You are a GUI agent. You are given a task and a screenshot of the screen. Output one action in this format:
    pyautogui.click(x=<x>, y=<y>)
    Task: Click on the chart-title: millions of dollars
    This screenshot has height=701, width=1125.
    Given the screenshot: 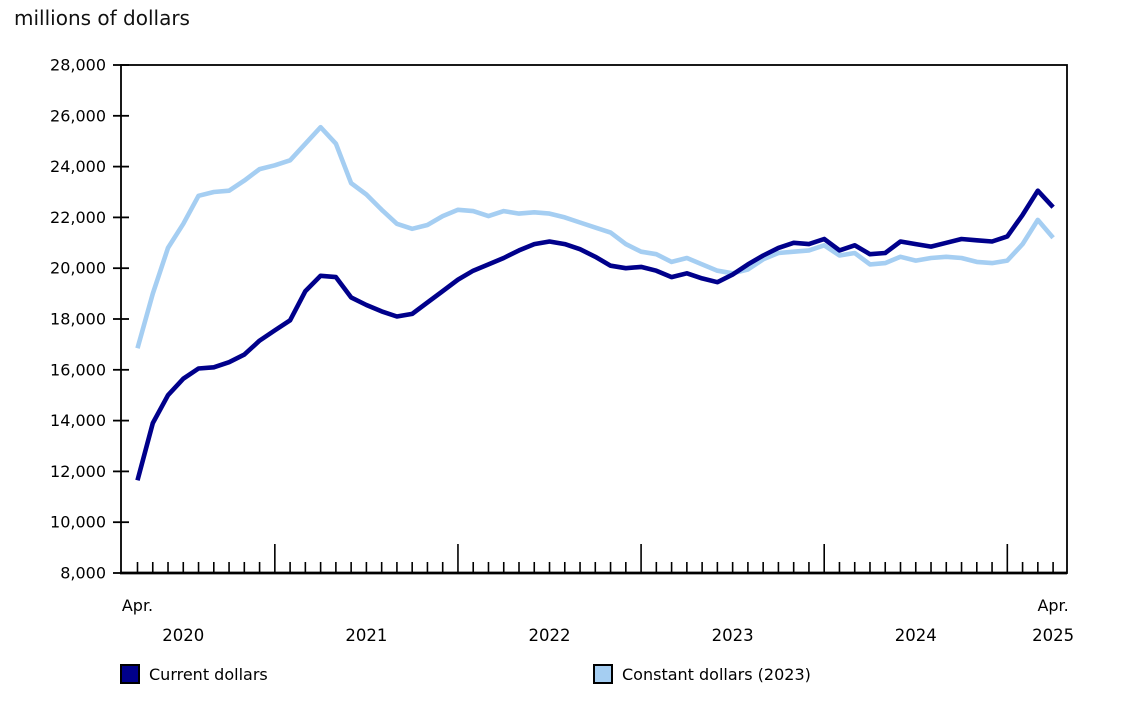 What is the action you would take?
    pyautogui.click(x=102, y=18)
    